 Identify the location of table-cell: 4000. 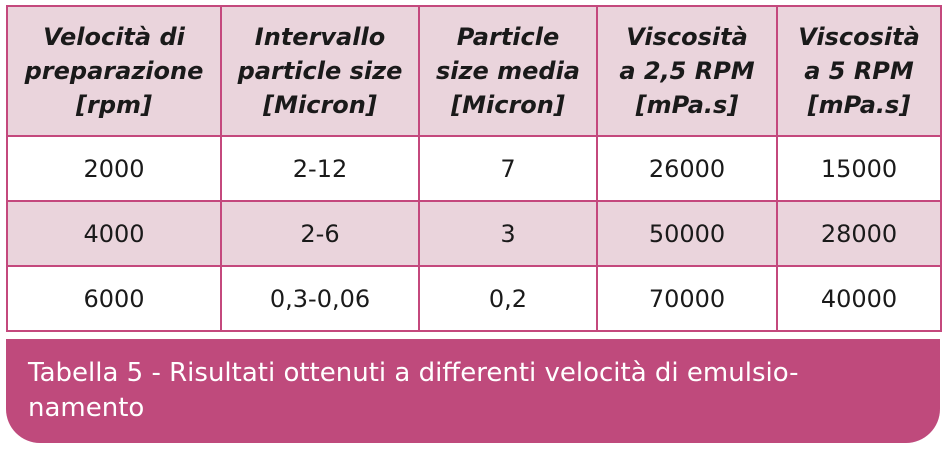
(114, 233).